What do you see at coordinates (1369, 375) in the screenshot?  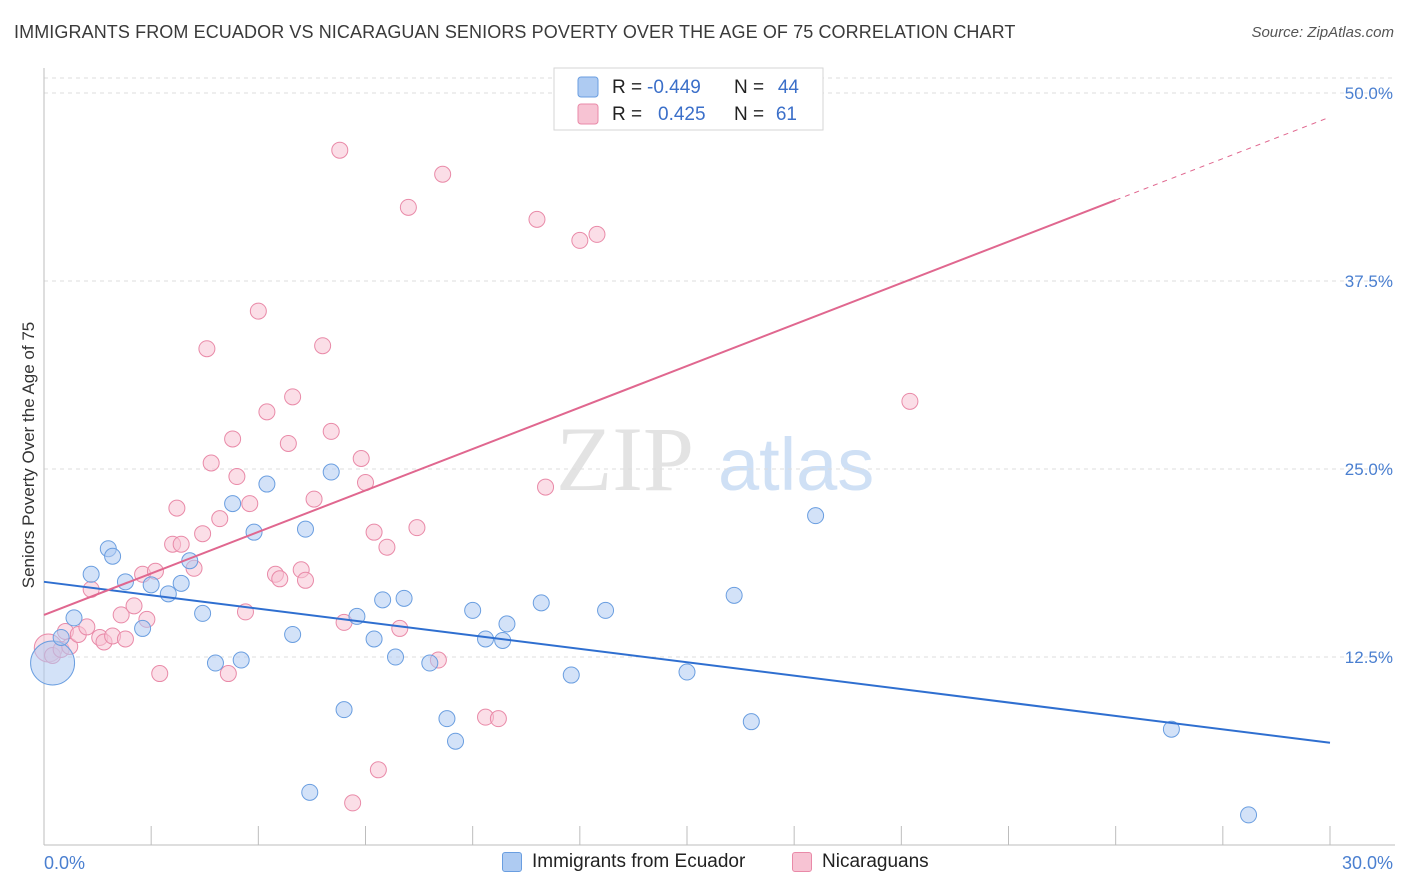 I see `y-tick-labels: 12.5% 25.0% 37.5% 50.0%` at bounding box center [1369, 375].